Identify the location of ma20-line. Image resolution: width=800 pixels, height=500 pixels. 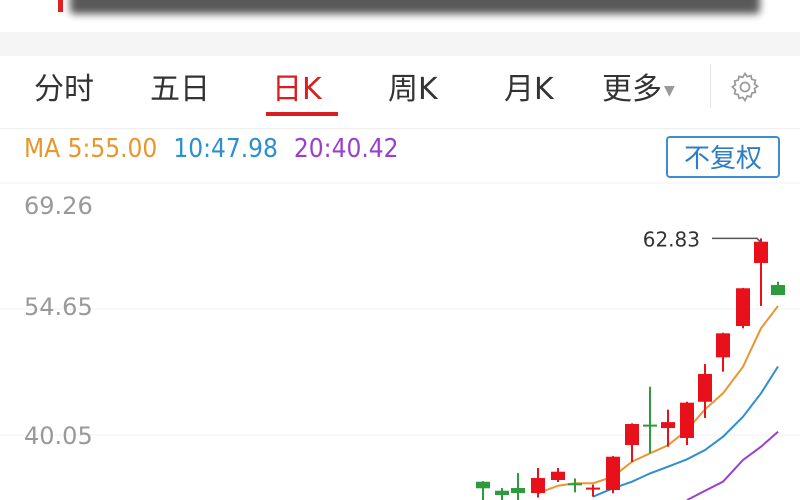
(732, 465).